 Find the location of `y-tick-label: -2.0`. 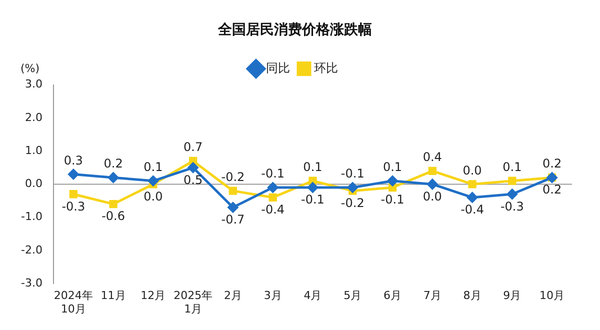

y-tick-label: -2.0 is located at coordinates (31, 249).